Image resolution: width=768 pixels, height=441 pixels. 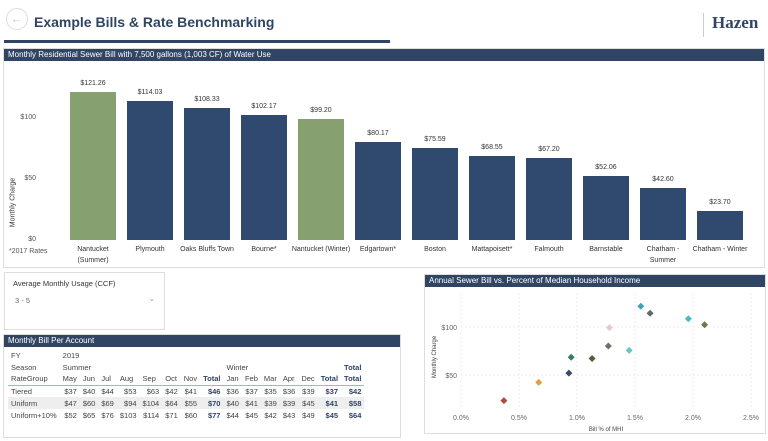 I want to click on slicer-title: Average Monthly Usage (CCF), so click(x=64, y=283).